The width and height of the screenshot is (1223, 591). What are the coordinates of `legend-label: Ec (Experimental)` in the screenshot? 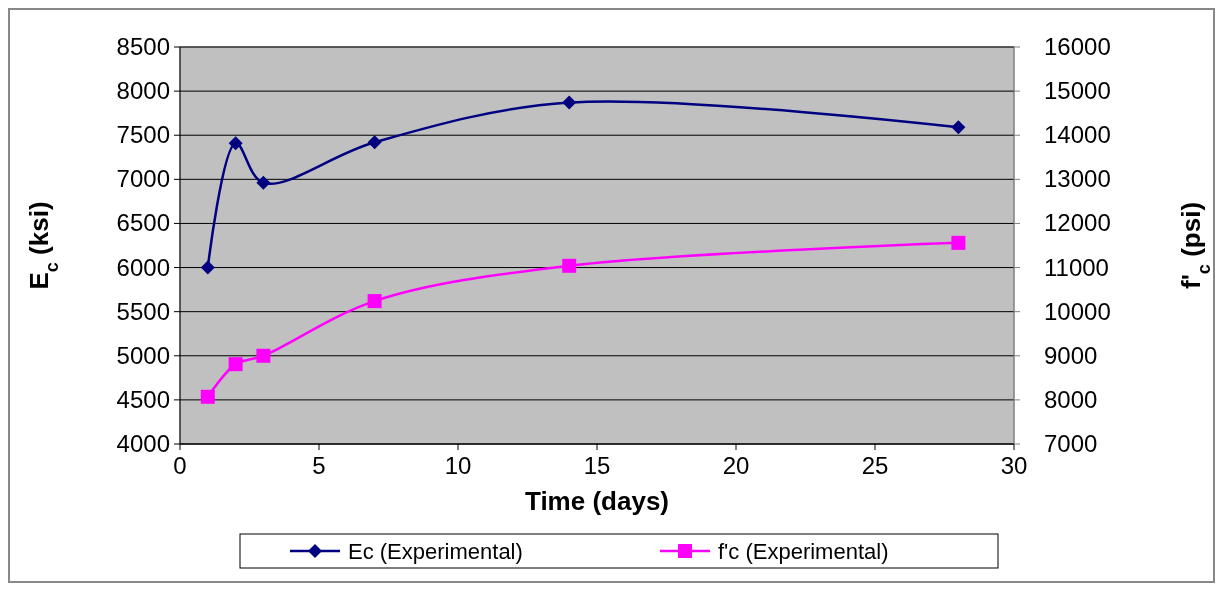 It's located at (435, 551).